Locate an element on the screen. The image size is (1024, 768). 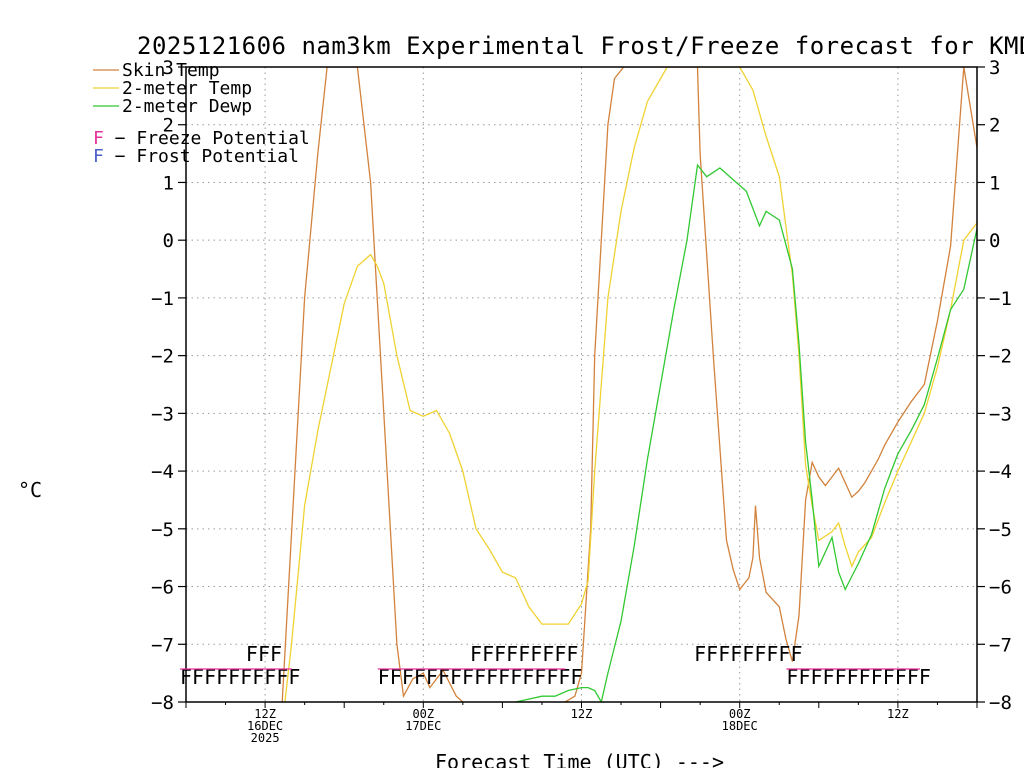
y-tick-label-right: 2 is located at coordinates (994, 126).